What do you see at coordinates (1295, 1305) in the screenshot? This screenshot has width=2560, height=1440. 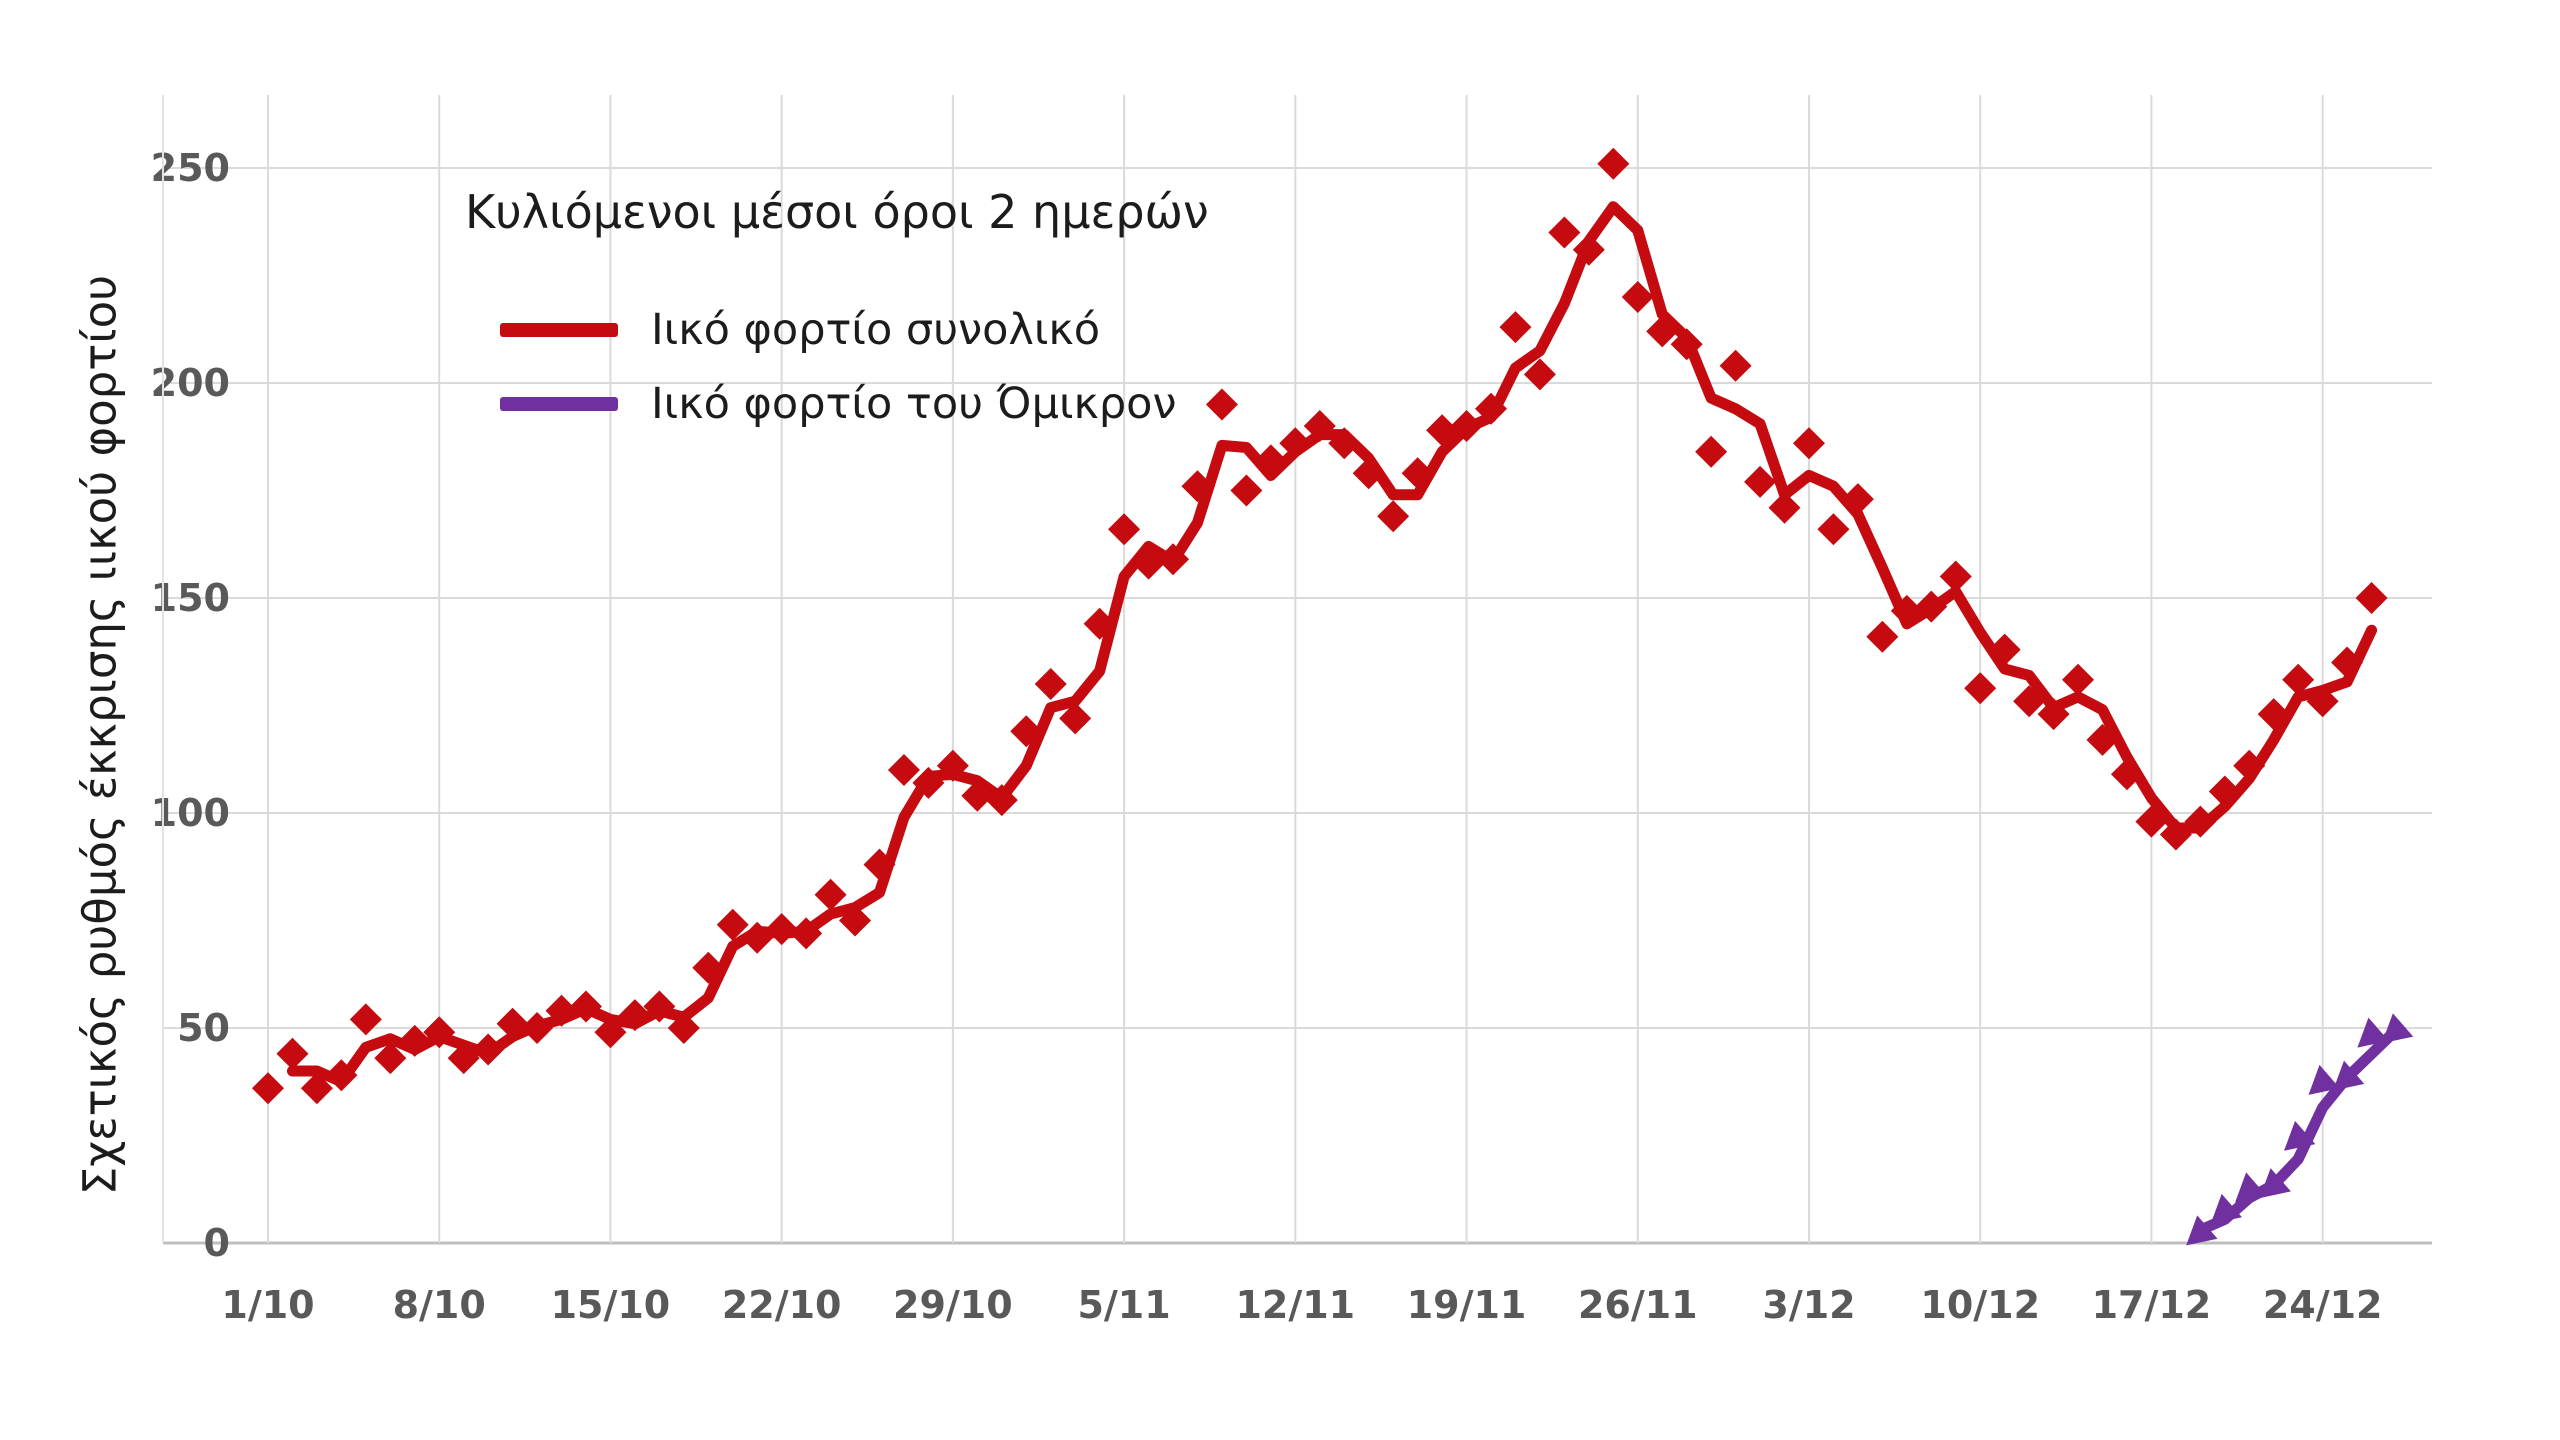 I see `x-tick-label: 12/11` at bounding box center [1295, 1305].